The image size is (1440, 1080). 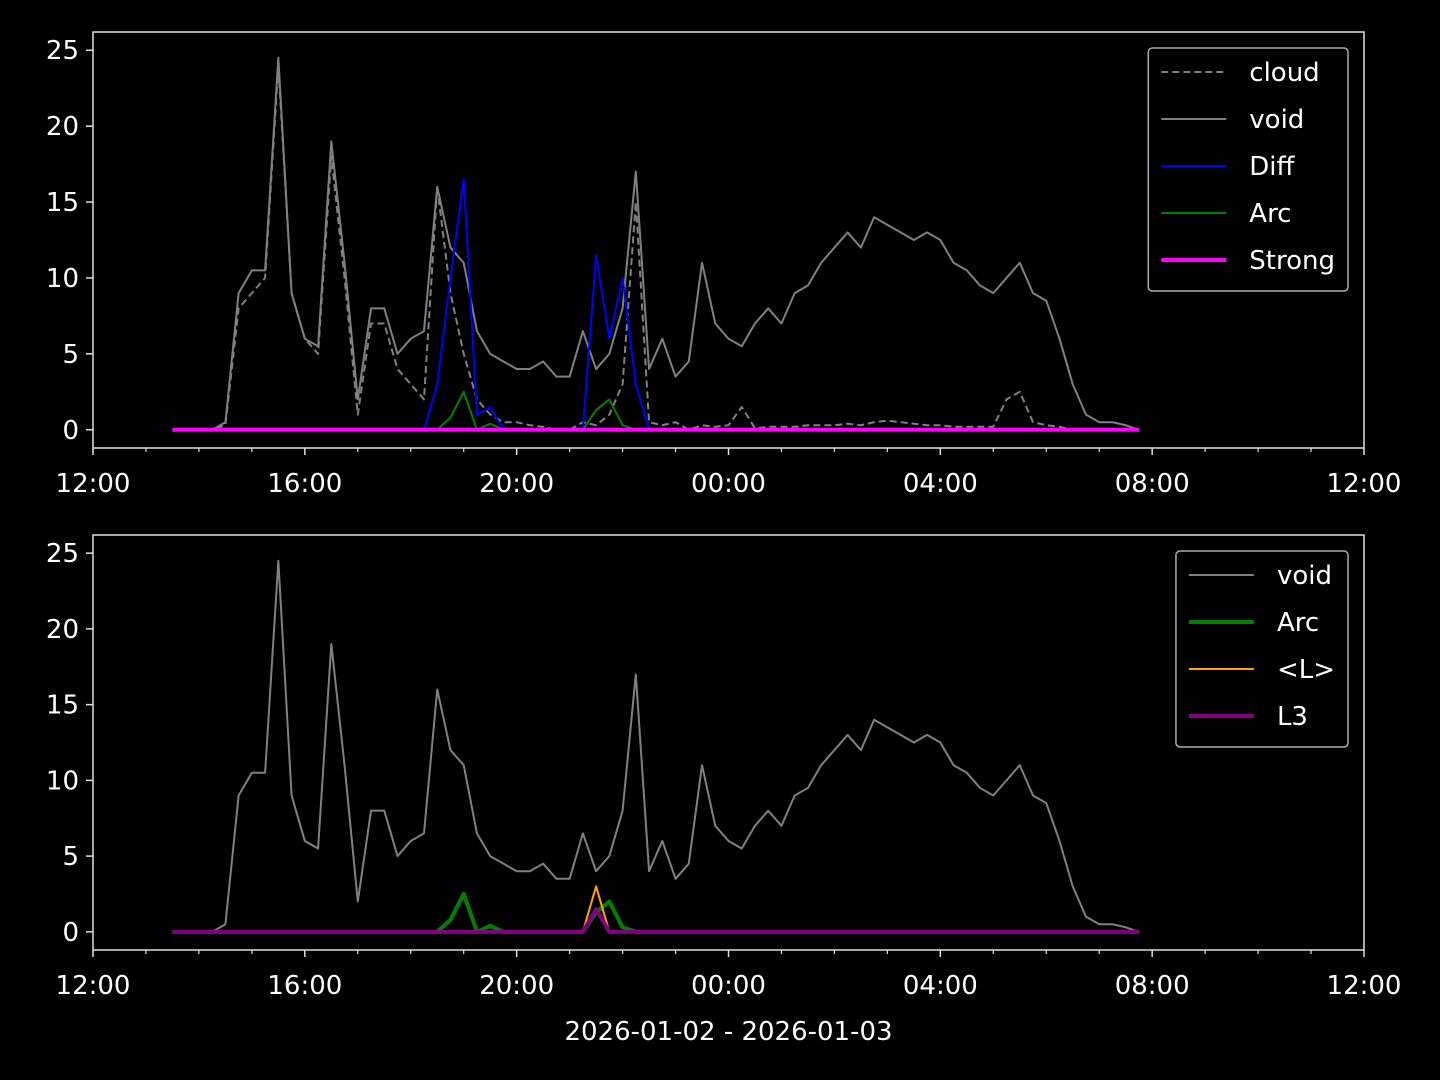 I want to click on legend-label: L3, so click(x=1292, y=717).